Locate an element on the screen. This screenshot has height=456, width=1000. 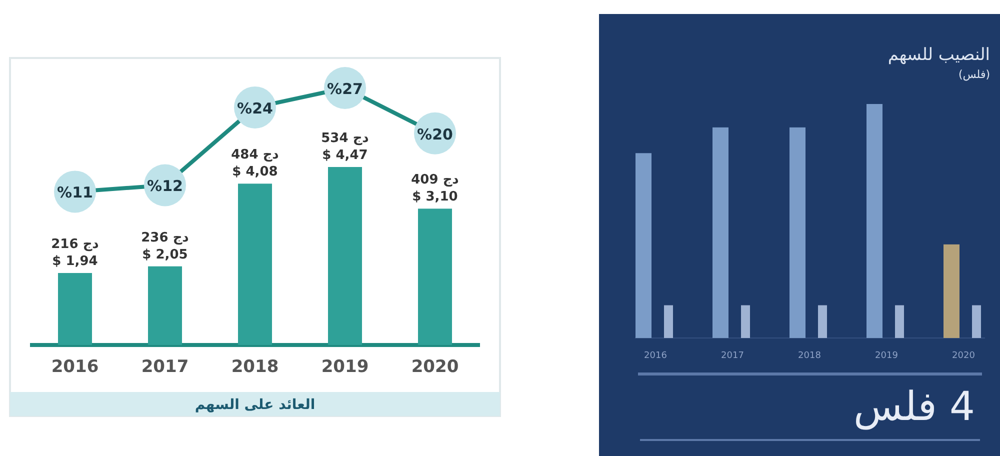
chart-title: النصيب للسهم is located at coordinates (939, 55).